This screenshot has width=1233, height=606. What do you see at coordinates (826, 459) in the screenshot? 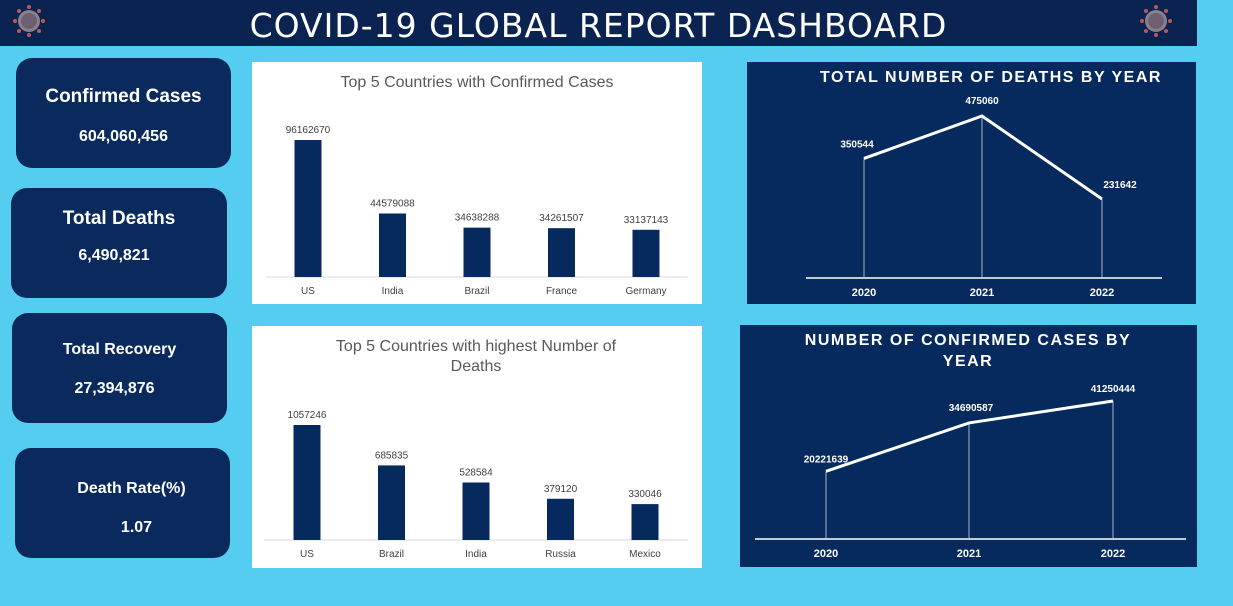
I see `data-label: 20221639` at bounding box center [826, 459].